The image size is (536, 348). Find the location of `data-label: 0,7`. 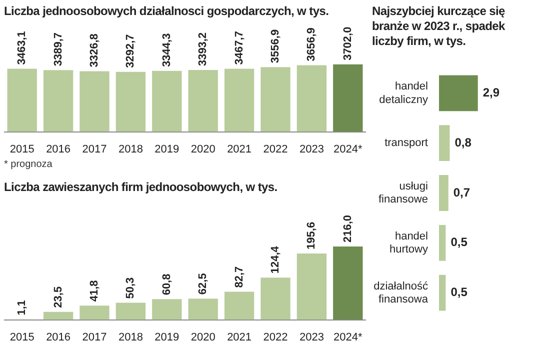

data-label: 0,7 is located at coordinates (461, 192).